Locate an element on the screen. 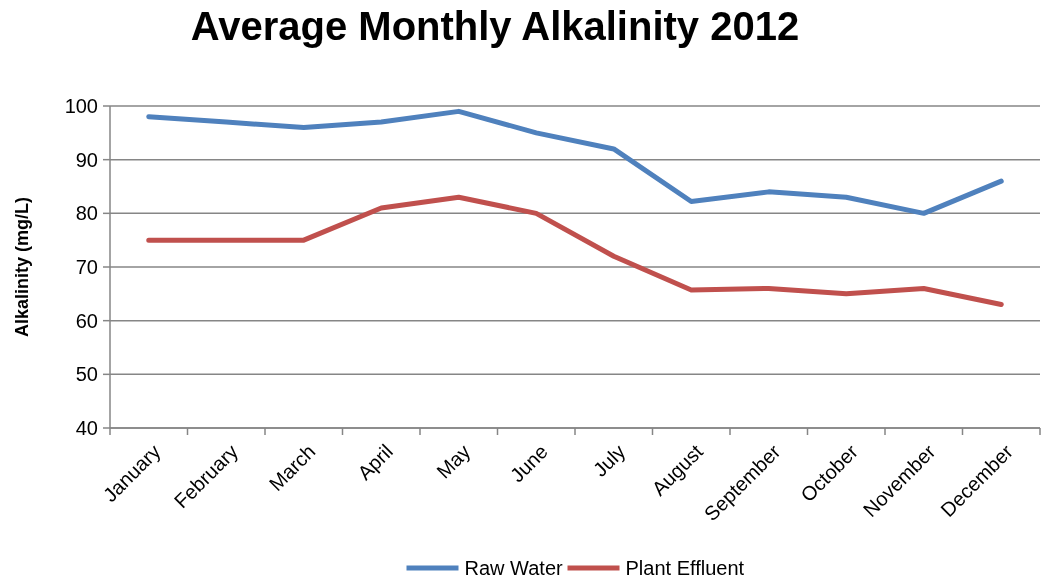  chart-title: Average Monthly Alkalinity 2012 is located at coordinates (495, 26).